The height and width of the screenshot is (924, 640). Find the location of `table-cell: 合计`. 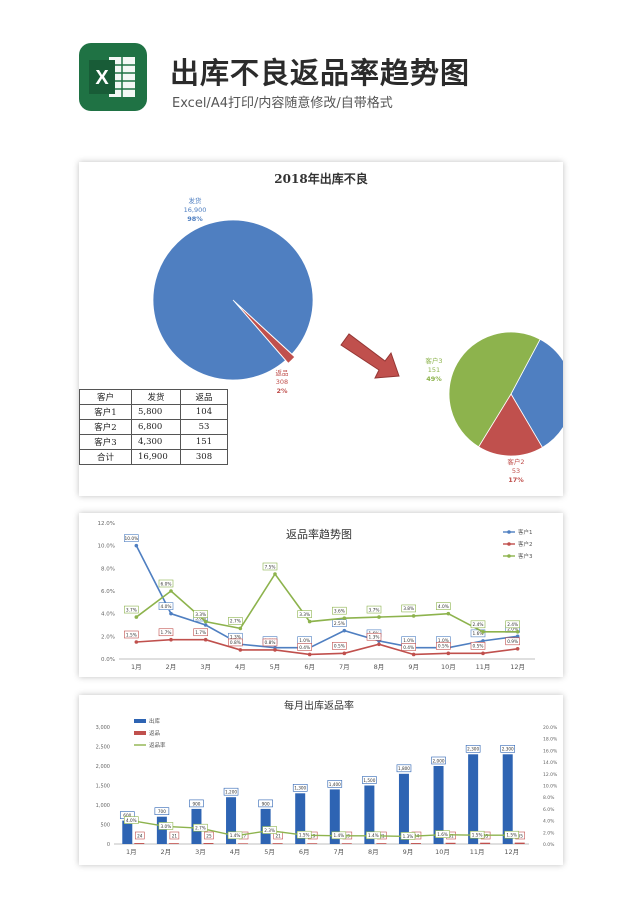

table-cell: 合计 is located at coordinates (105, 457).